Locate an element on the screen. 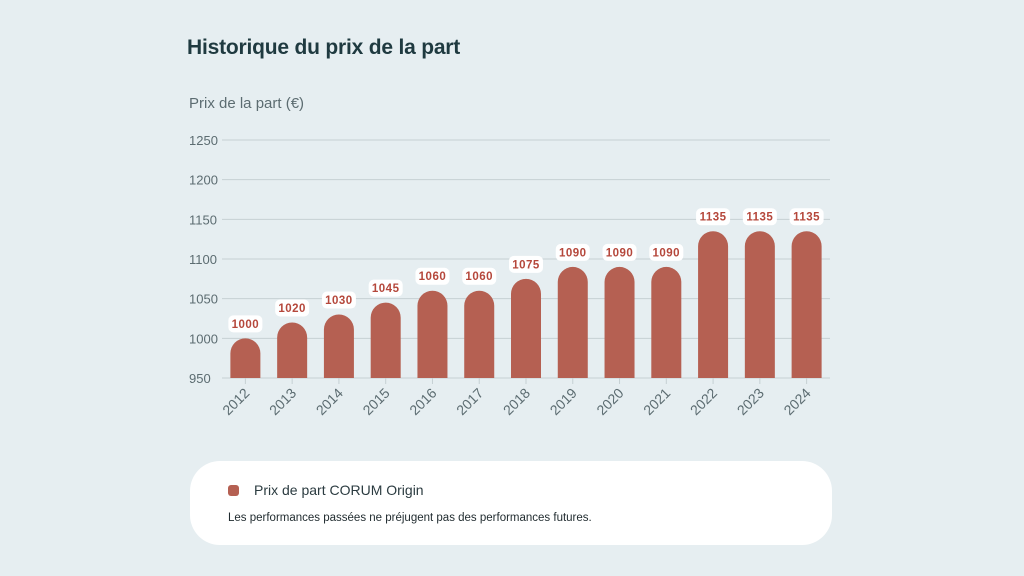 The height and width of the screenshot is (576, 1024). data-label: 1075 is located at coordinates (526, 265).